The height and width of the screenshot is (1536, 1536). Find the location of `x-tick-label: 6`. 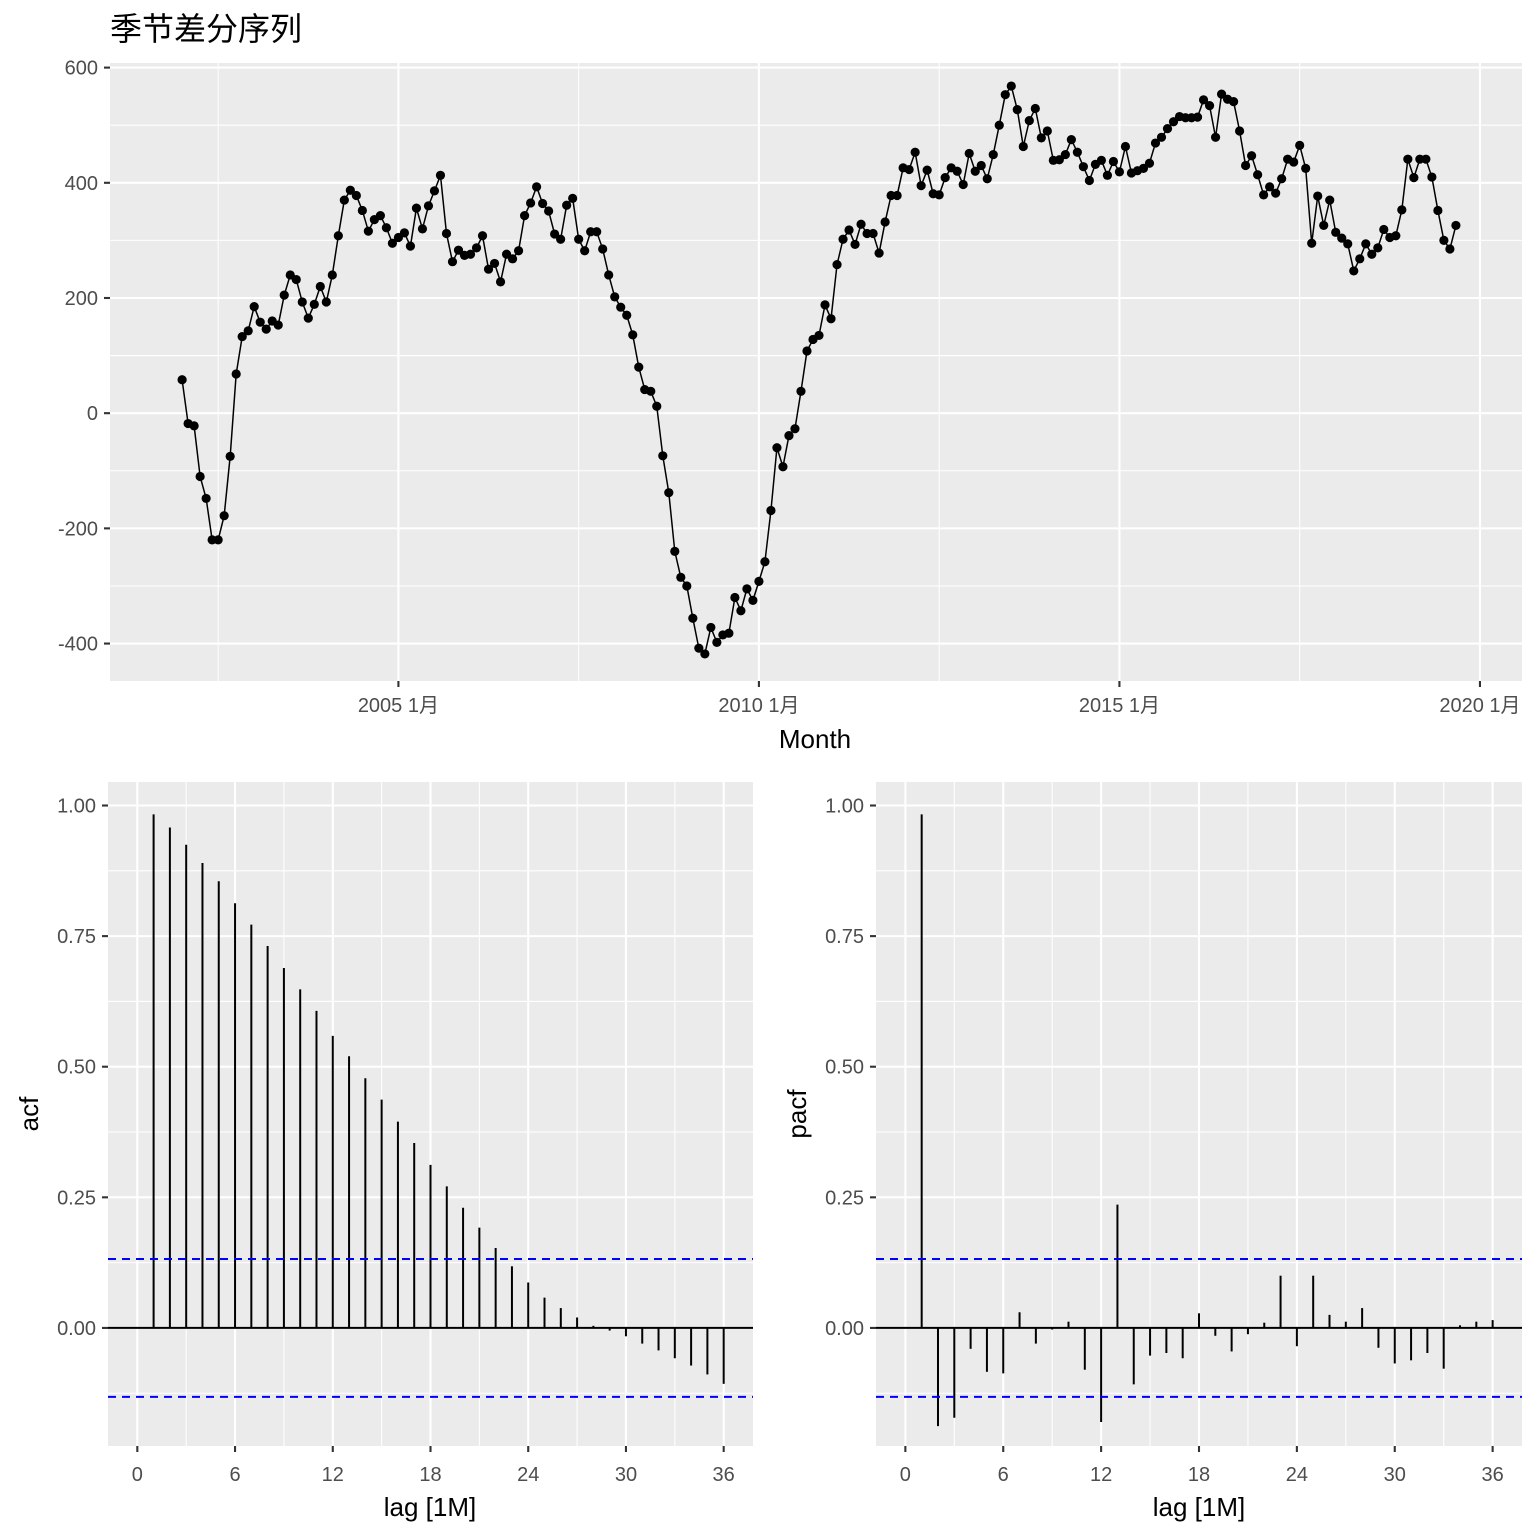

x-tick-label: 6 is located at coordinates (1003, 1475).